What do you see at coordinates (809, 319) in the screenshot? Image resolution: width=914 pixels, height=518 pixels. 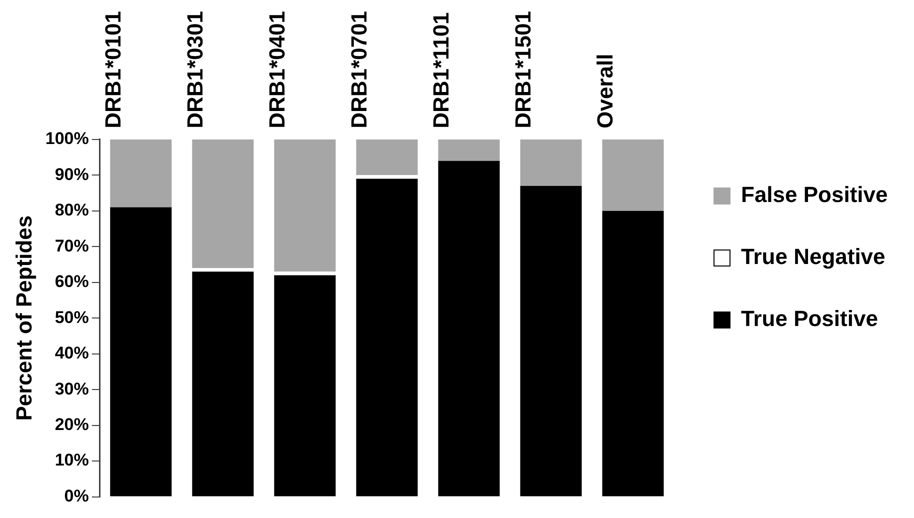 I see `legend-label: True Positive` at bounding box center [809, 319].